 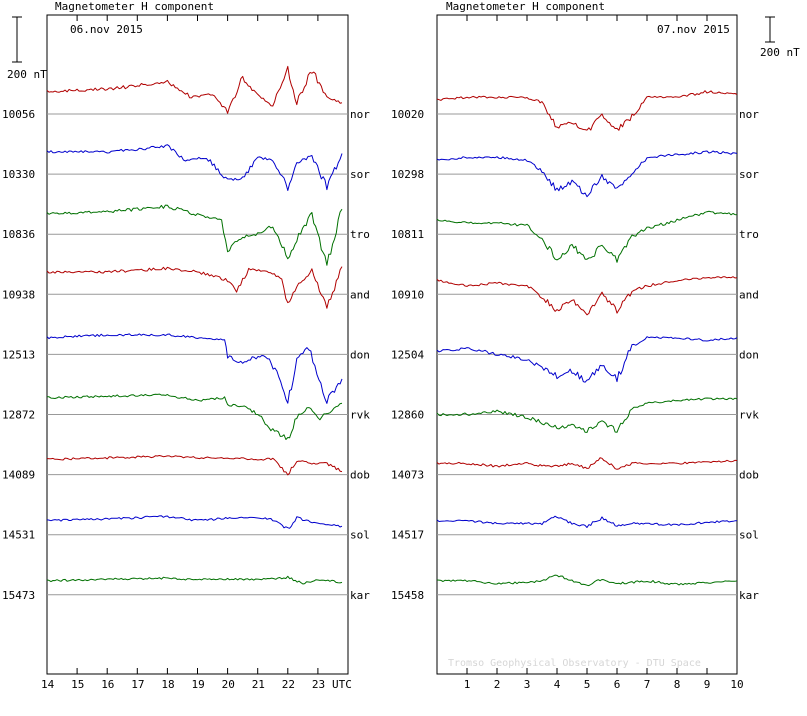 I want to click on left-scale-bar-label: 200 nT, so click(x=27, y=74).